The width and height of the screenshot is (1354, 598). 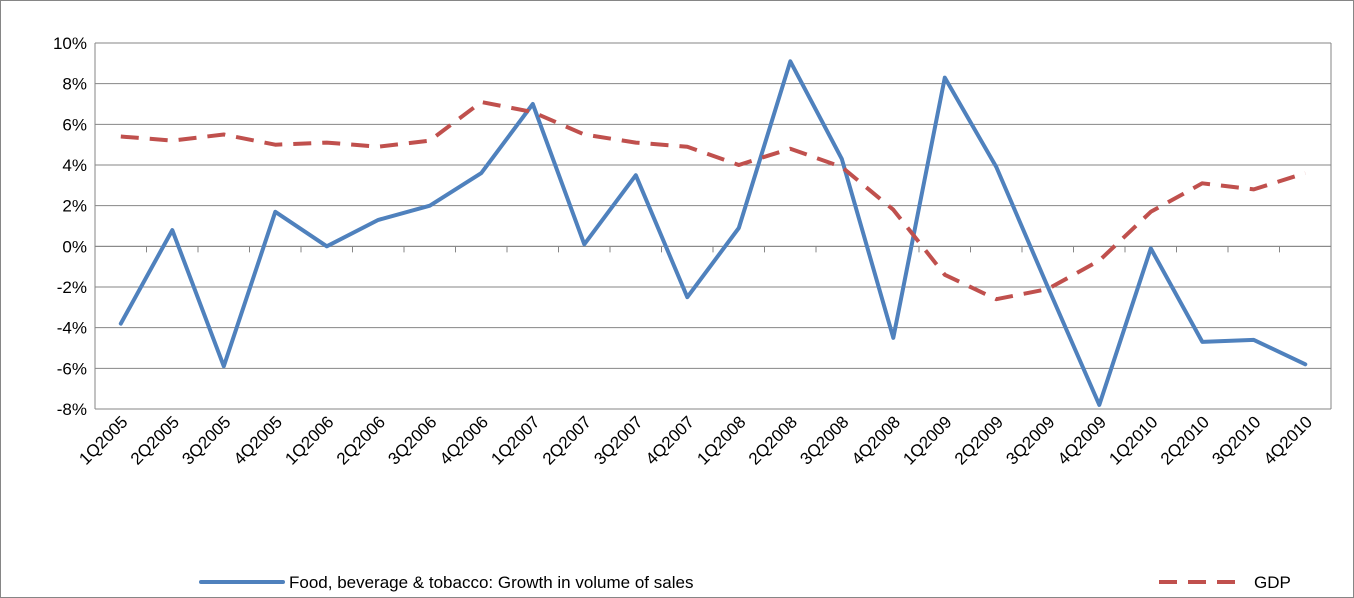 I want to click on x-tick-label: 4Q2006, so click(x=464, y=440).